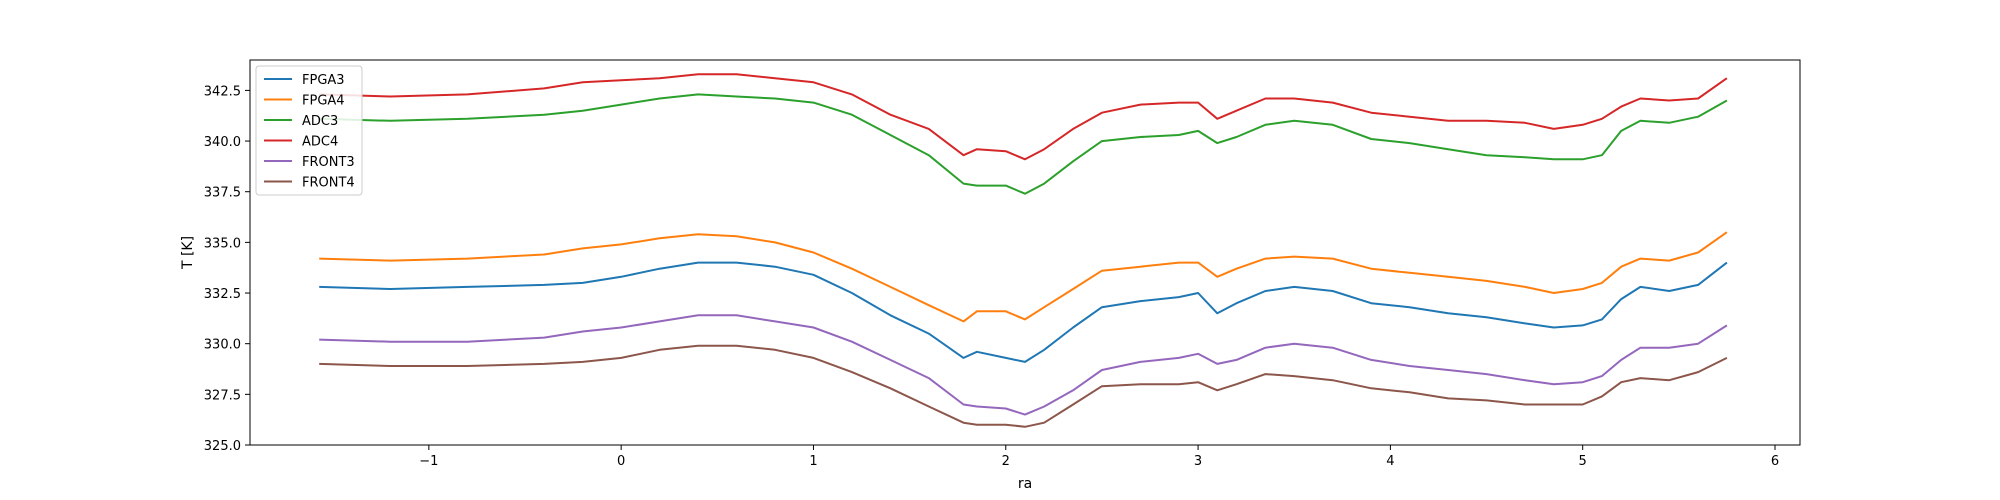 This screenshot has width=2000, height=500. I want to click on legend-label-adc4: ADC4, so click(320, 142).